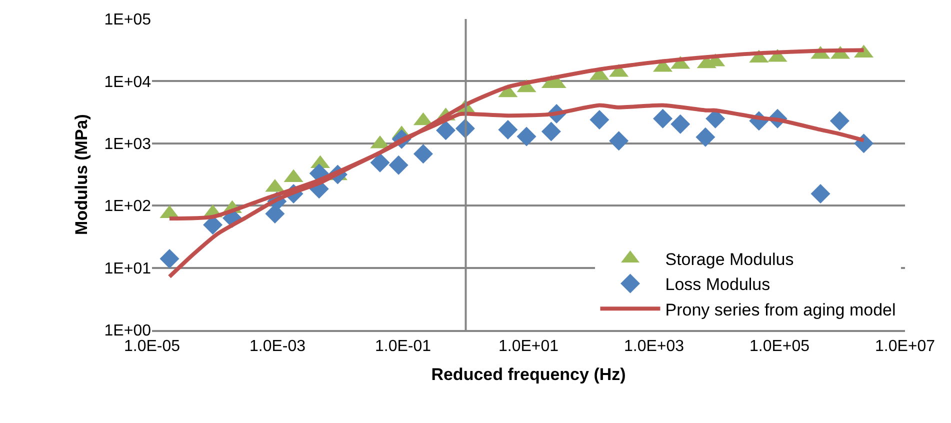  Describe the element at coordinates (780, 310) in the screenshot. I see `legend-label: Prony series from aging model` at that location.